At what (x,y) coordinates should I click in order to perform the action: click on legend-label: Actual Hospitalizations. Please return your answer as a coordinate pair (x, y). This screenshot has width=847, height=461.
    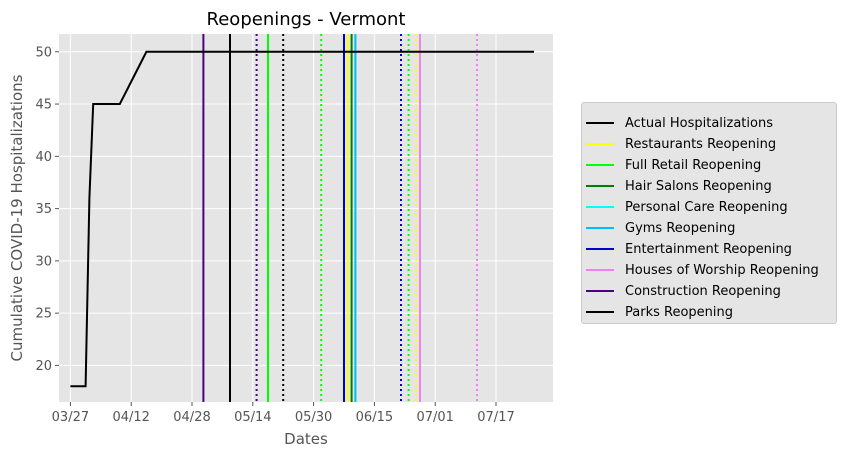
    Looking at the image, I should click on (699, 123).